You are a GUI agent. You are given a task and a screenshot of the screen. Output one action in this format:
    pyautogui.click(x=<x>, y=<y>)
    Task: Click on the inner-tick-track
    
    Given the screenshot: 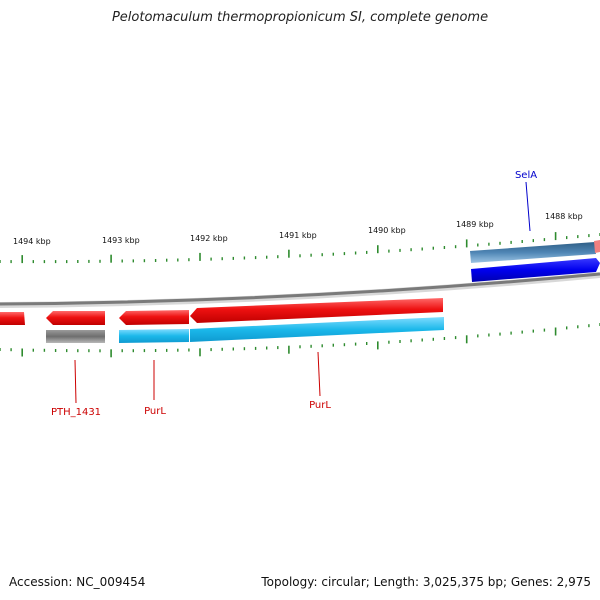 What is the action you would take?
    pyautogui.click(x=300, y=340)
    